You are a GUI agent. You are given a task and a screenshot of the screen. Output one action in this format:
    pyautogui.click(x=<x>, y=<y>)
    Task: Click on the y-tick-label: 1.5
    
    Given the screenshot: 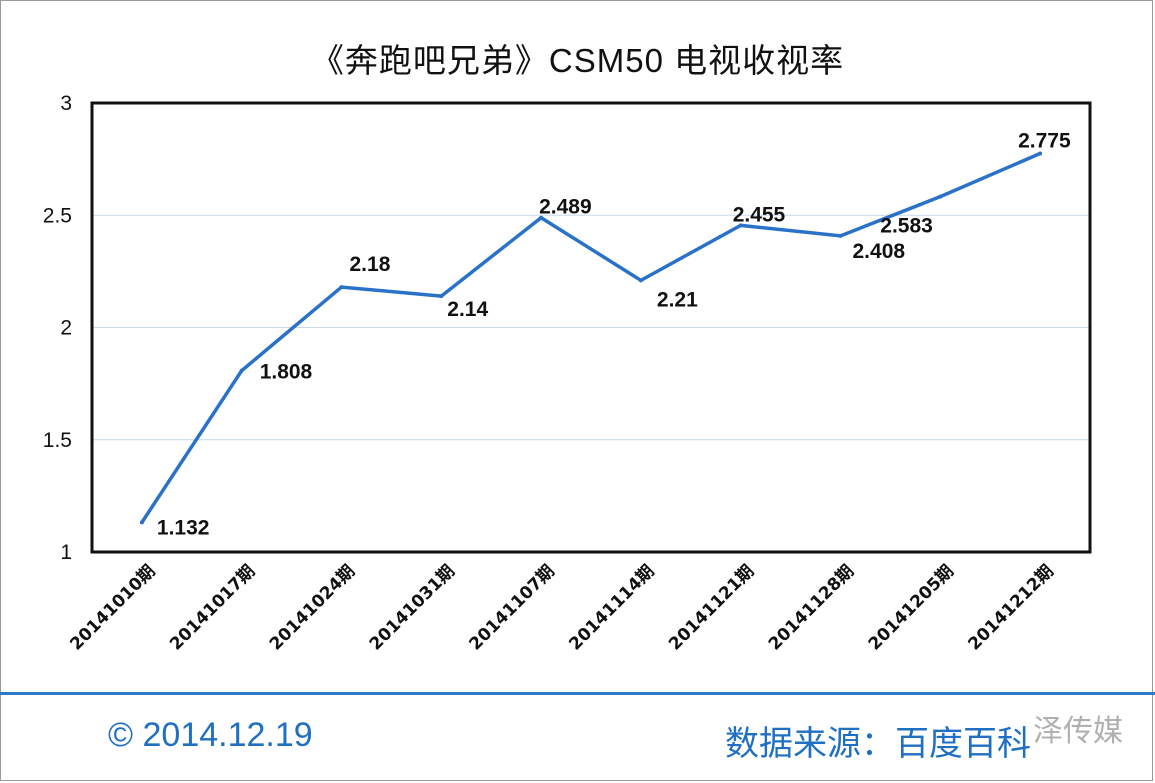 What is the action you would take?
    pyautogui.click(x=57, y=440)
    